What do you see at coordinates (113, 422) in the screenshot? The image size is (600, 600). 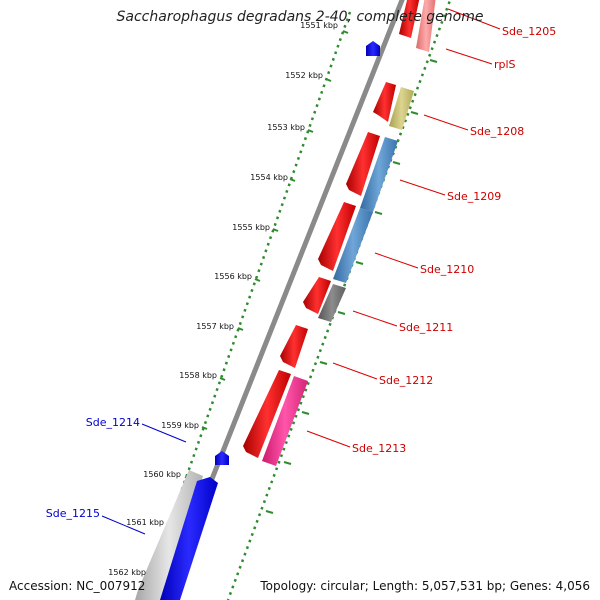 I see `label-sde-1214: Sde_1214` at bounding box center [113, 422].